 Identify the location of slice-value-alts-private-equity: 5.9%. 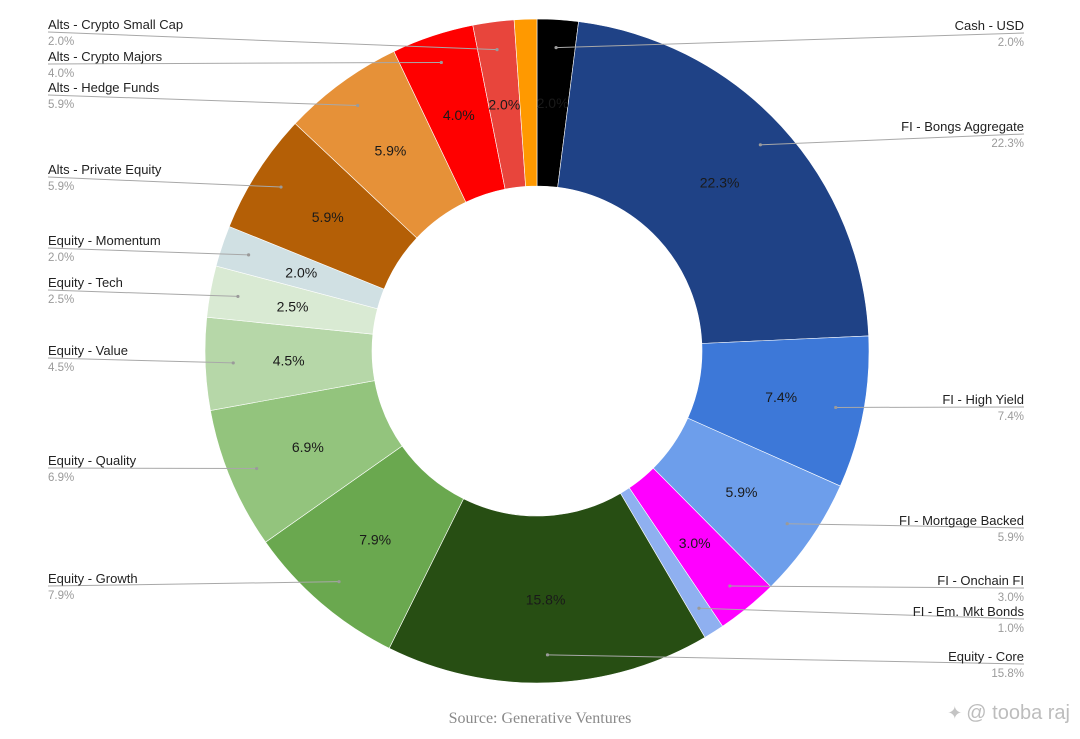
(328, 217).